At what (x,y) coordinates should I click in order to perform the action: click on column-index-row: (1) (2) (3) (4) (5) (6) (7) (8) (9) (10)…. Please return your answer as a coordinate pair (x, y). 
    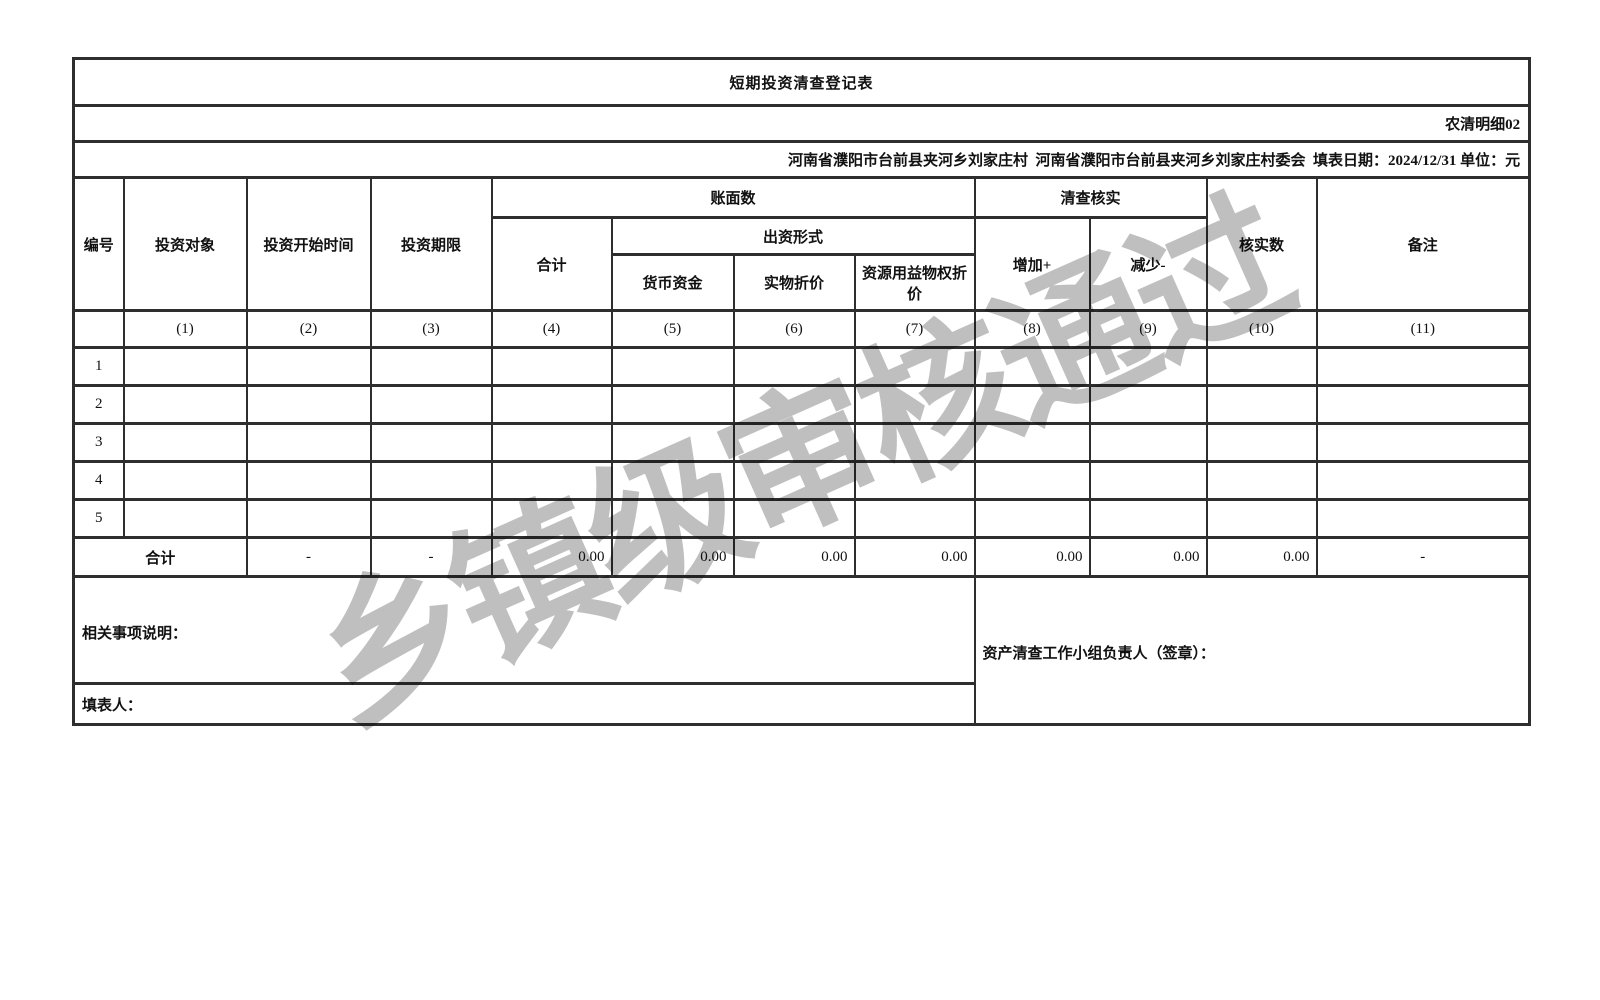
    Looking at the image, I should click on (801, 329).